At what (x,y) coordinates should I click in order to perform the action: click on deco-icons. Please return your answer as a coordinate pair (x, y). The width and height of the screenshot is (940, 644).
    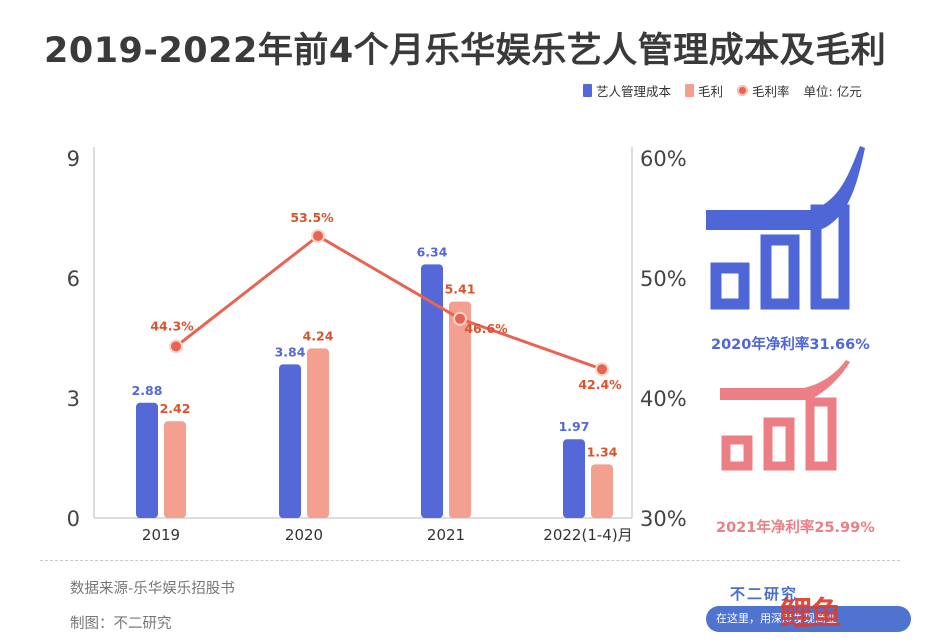
    Looking at the image, I should click on (785, 308).